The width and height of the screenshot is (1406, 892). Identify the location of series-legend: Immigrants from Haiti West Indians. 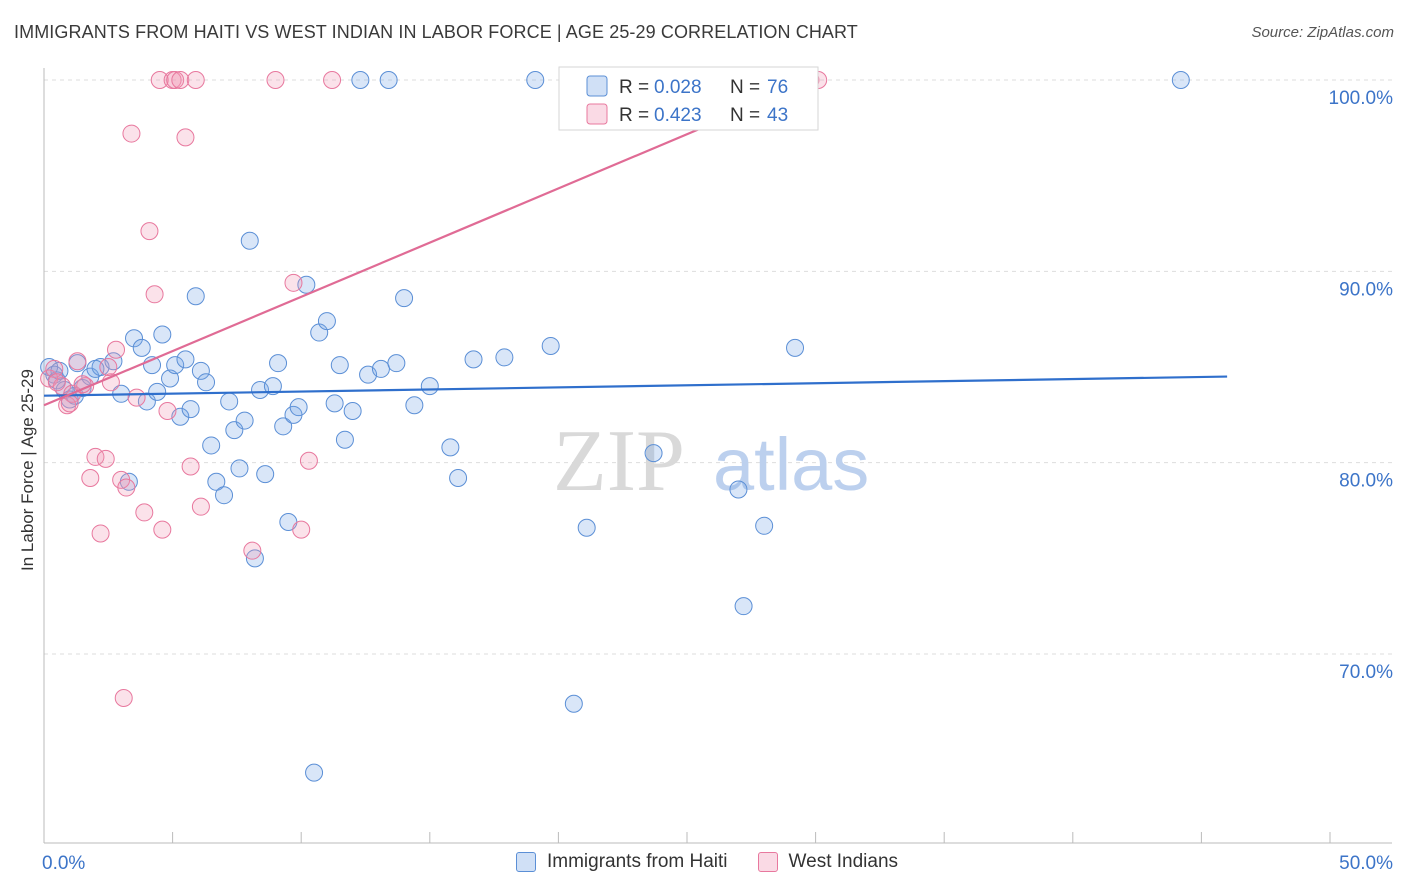
(722, 862).